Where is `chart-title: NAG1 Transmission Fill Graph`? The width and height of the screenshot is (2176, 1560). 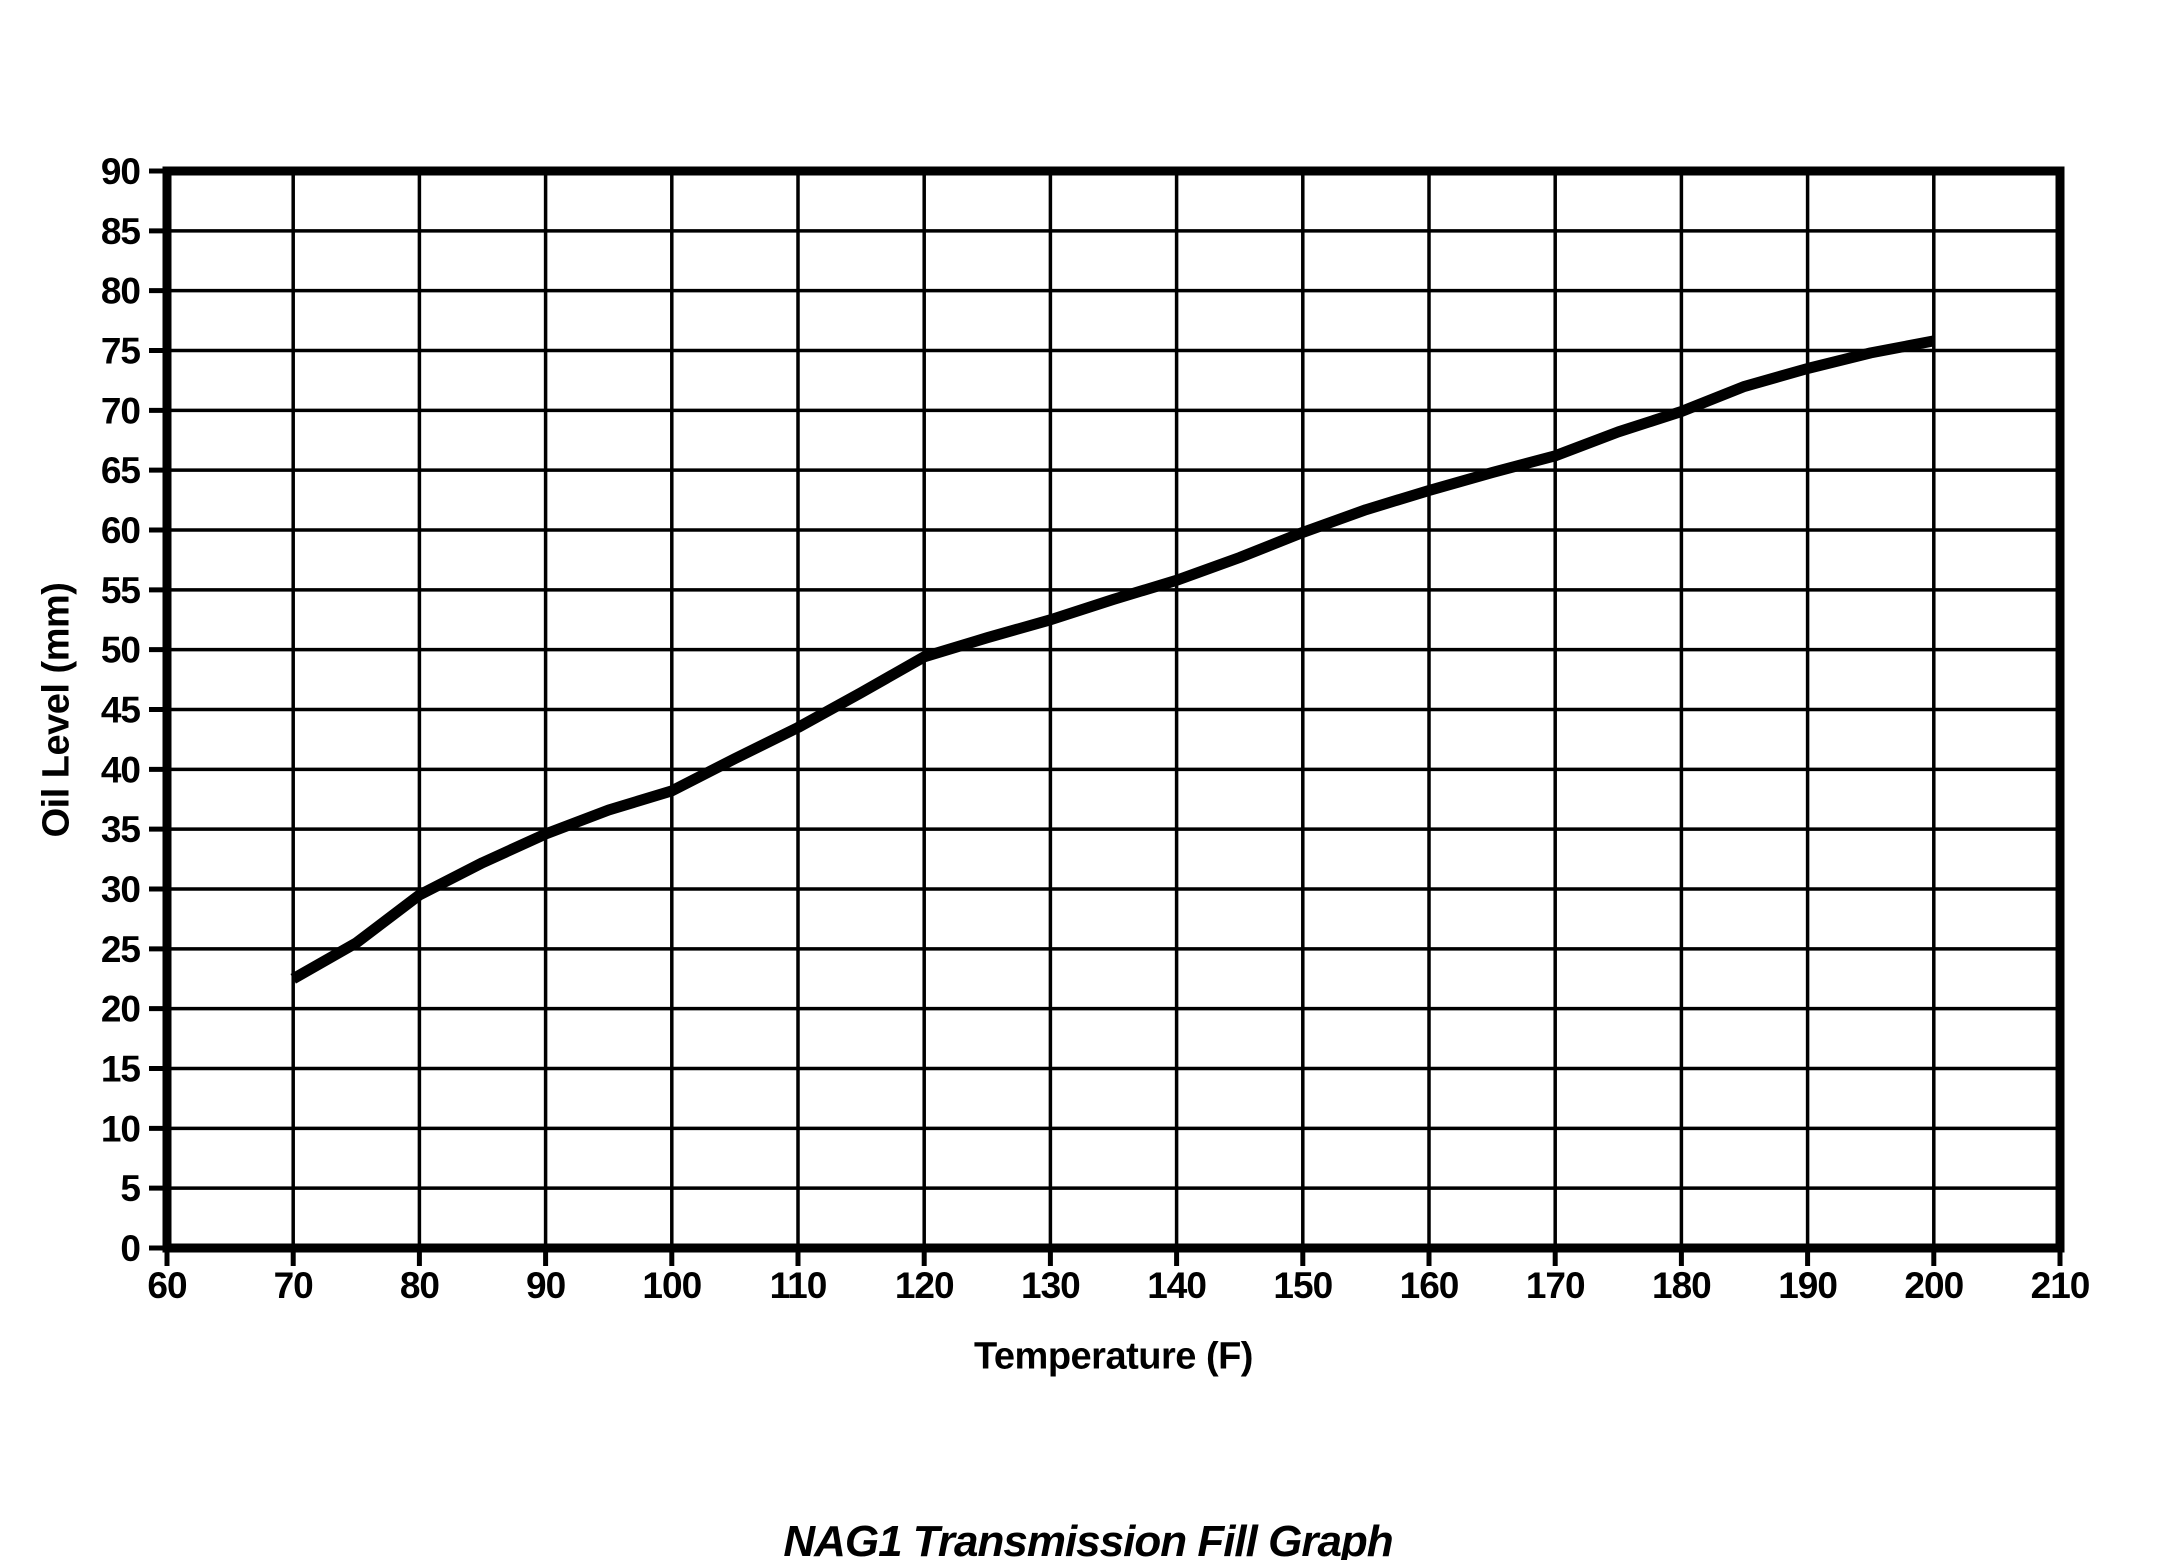
chart-title: NAG1 Transmission Fill Graph is located at coordinates (1088, 1538).